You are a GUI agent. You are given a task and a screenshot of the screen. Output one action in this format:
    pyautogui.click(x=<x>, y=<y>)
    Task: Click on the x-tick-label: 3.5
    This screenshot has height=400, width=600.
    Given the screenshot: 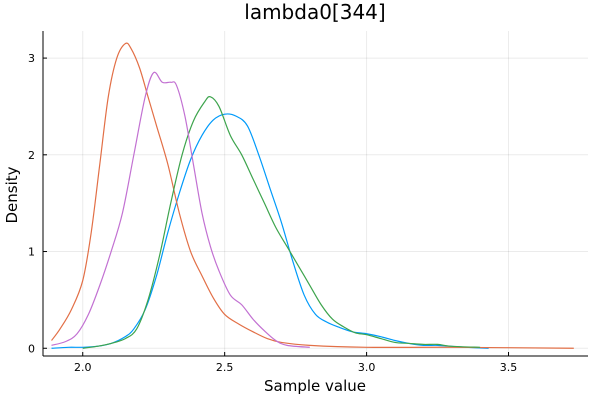 What is the action you would take?
    pyautogui.click(x=509, y=367)
    